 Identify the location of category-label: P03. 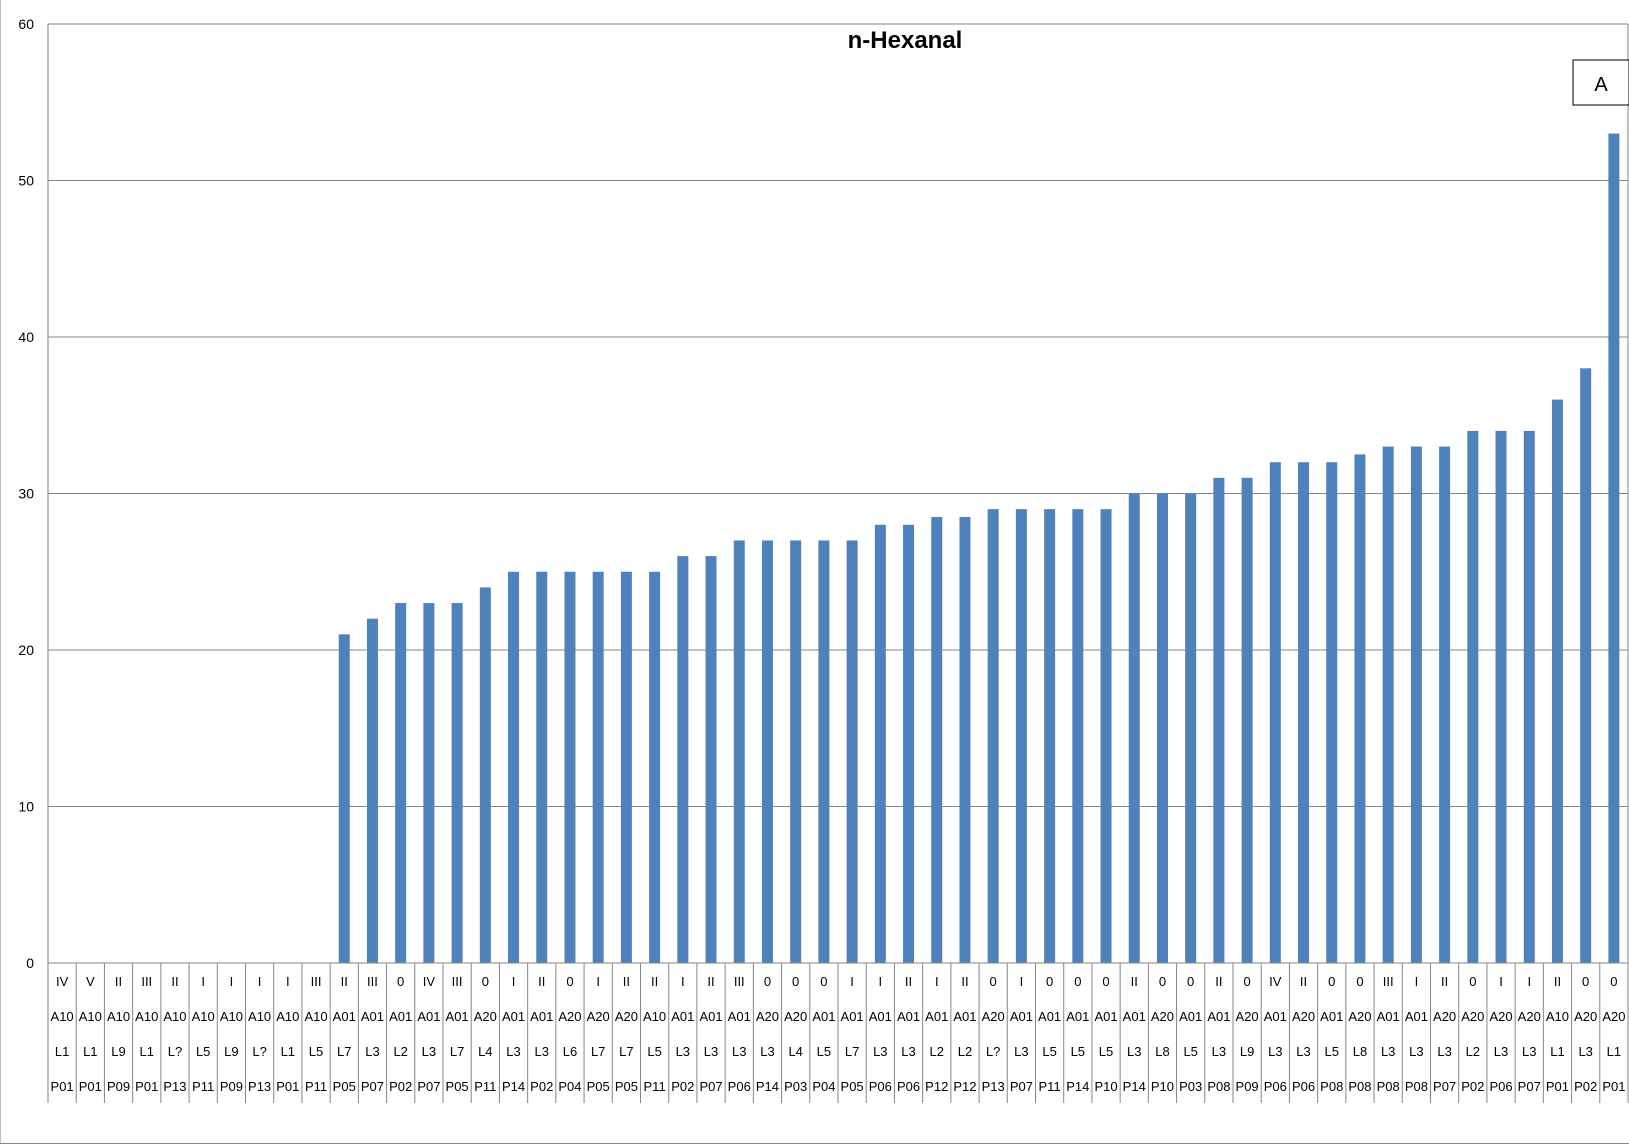
(1190, 1086).